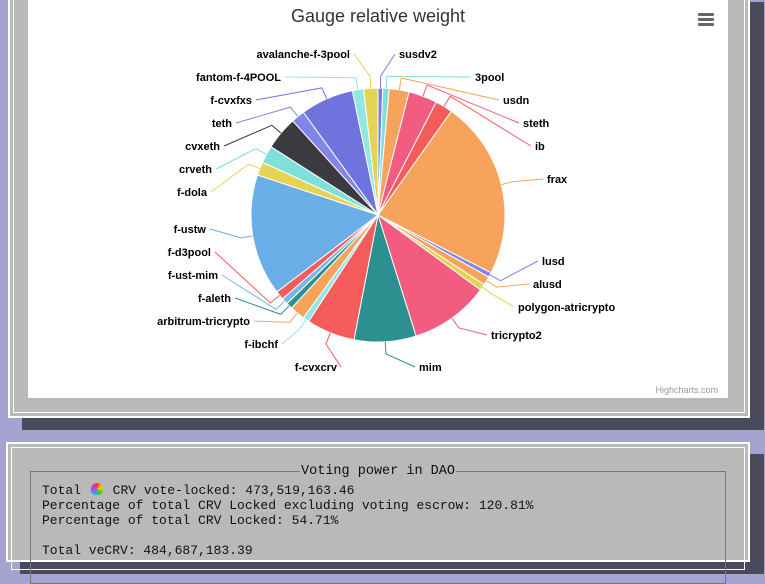 The image size is (765, 584). What do you see at coordinates (267, 115) in the screenshot?
I see `connector-teth` at bounding box center [267, 115].